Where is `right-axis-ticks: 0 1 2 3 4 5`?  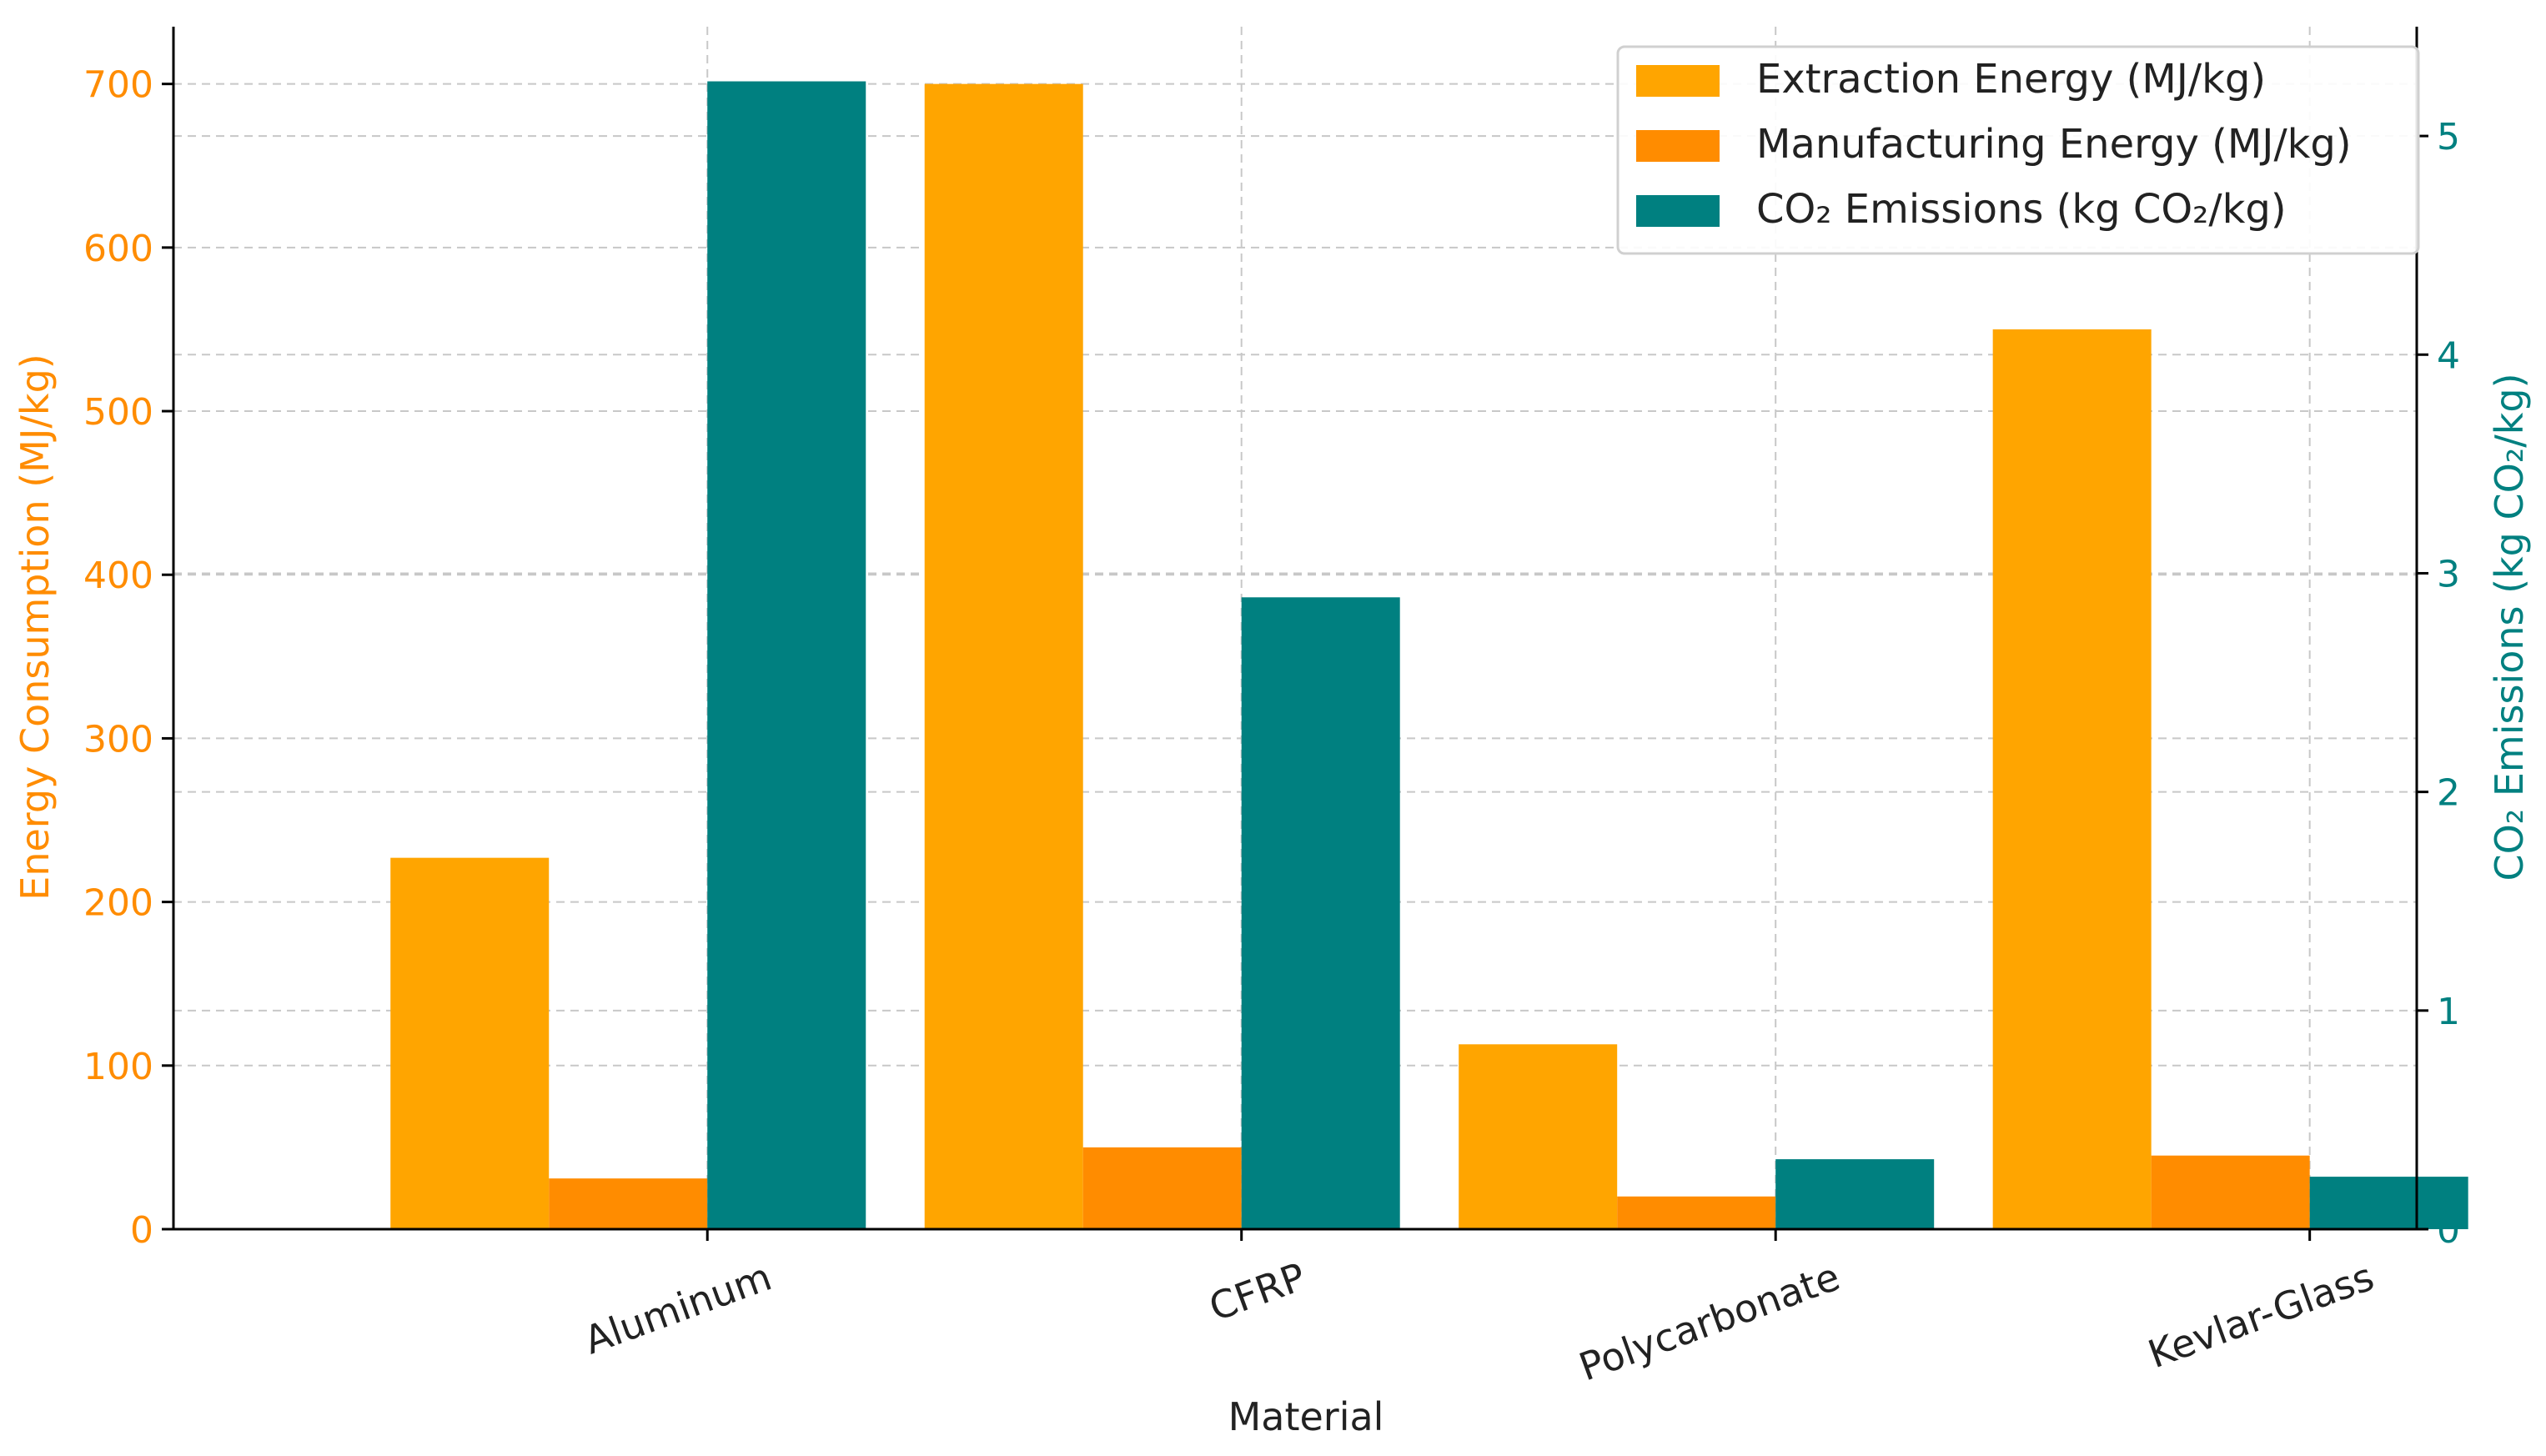 right-axis-ticks: 0 1 2 3 4 5 is located at coordinates (2438, 684).